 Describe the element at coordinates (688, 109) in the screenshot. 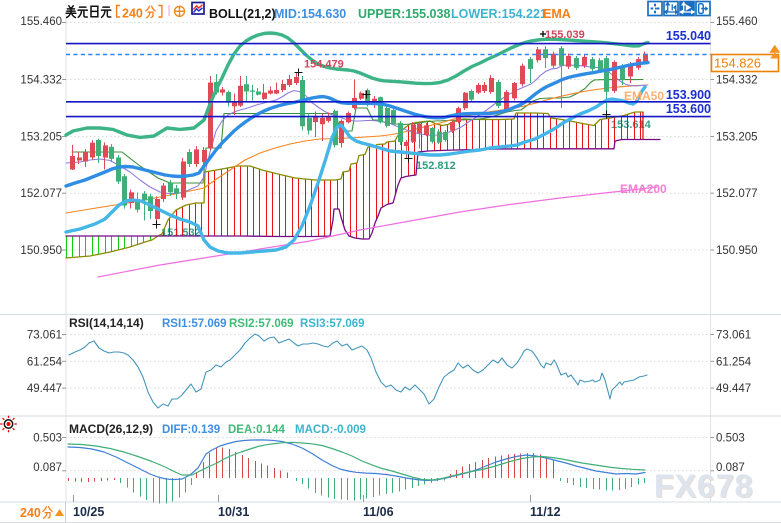

I see `svg-text: 153.600` at that location.